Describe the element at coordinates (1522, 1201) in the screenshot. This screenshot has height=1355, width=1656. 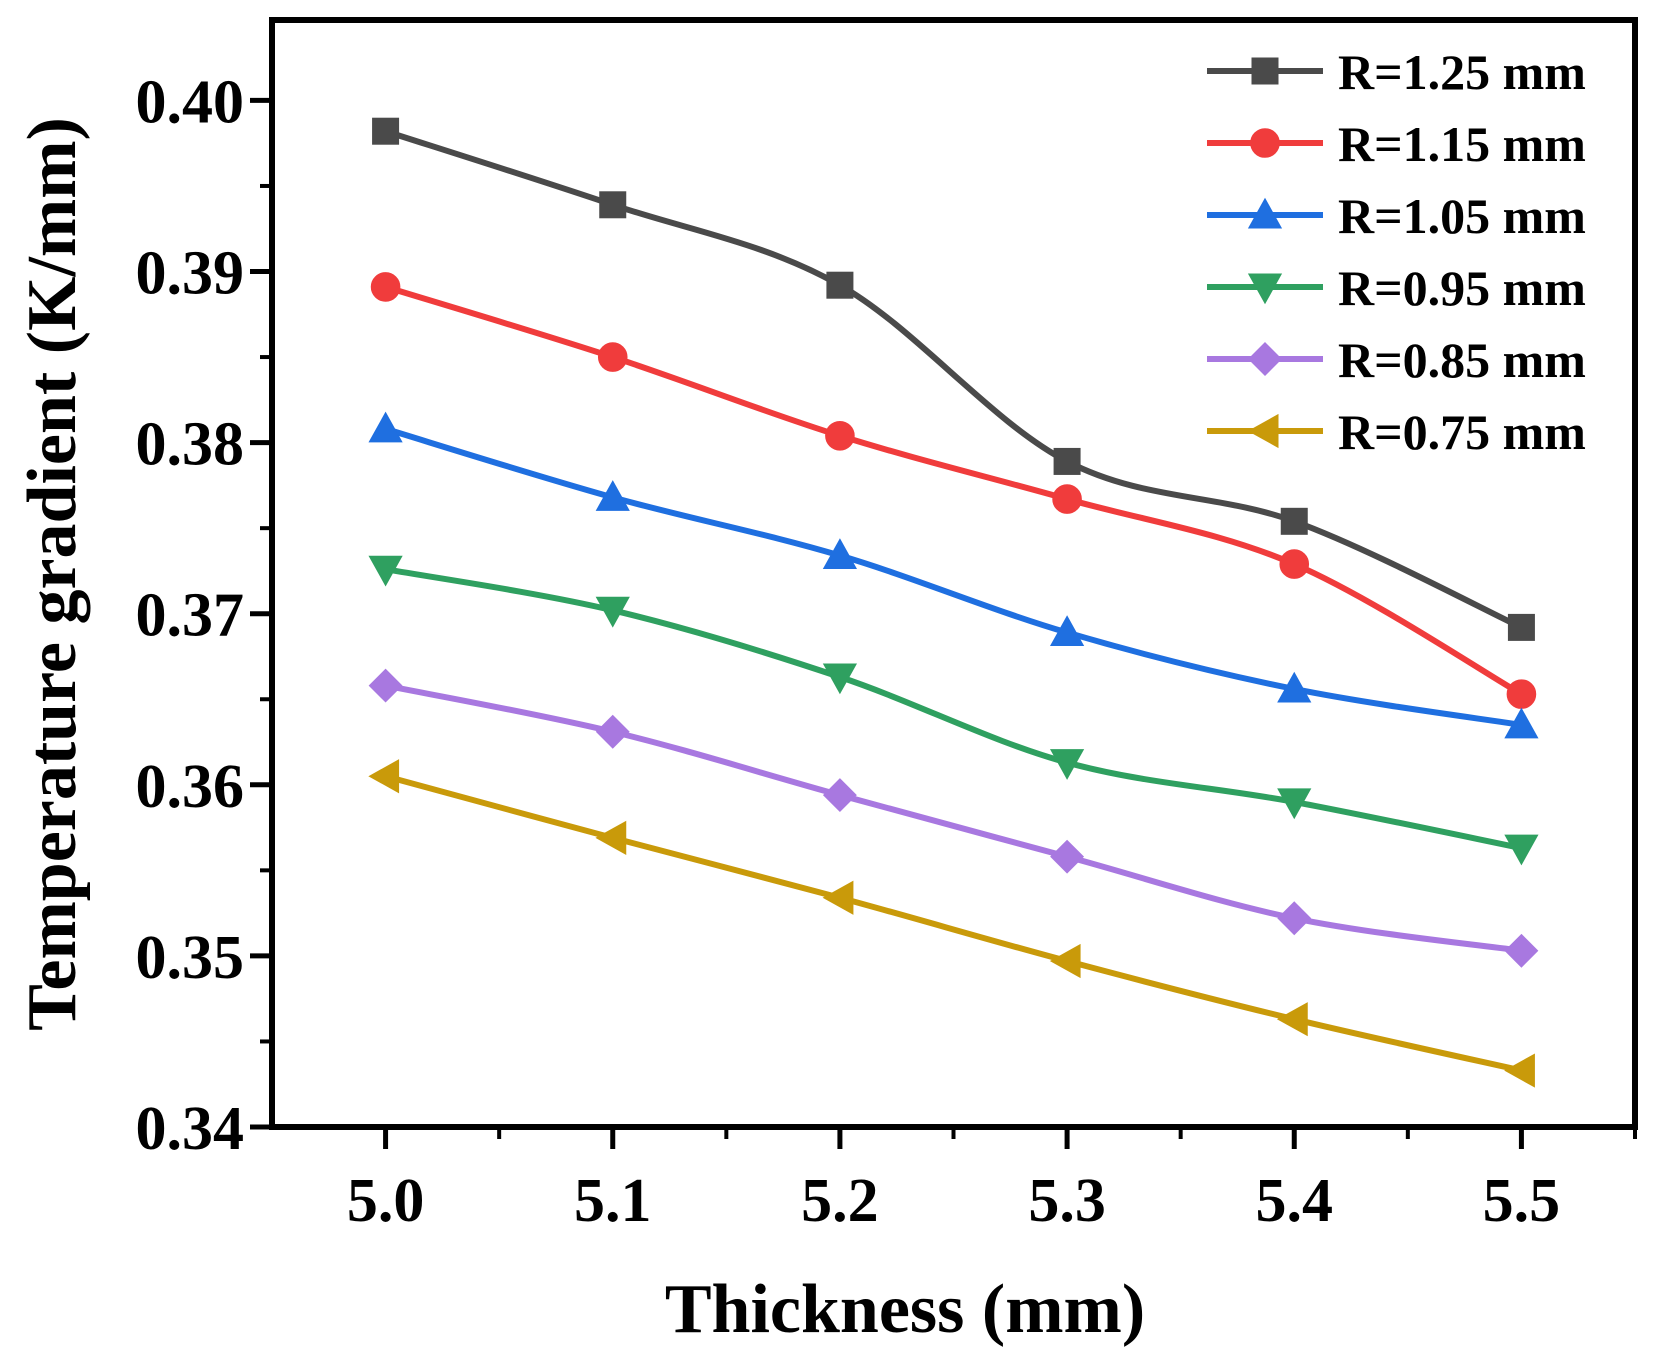
I see `x-tick-label: 5.5` at that location.